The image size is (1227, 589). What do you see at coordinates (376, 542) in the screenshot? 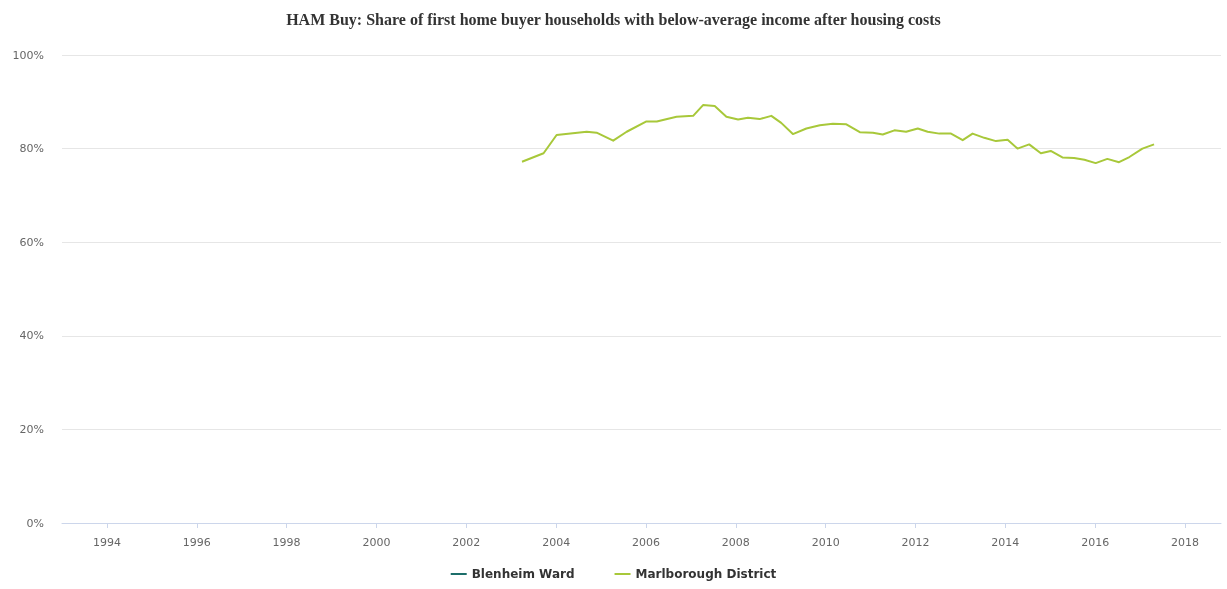
I see `x-tick-label: 2000` at bounding box center [376, 542].